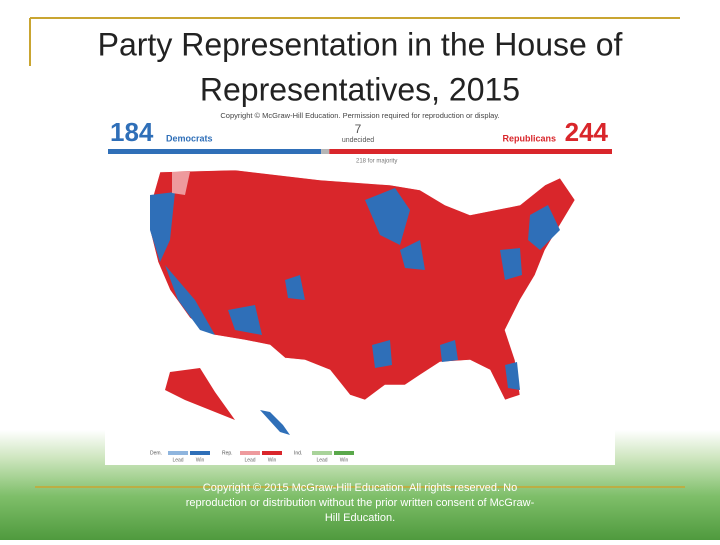  I want to click on footer-text: Hill Education., so click(360, 518).